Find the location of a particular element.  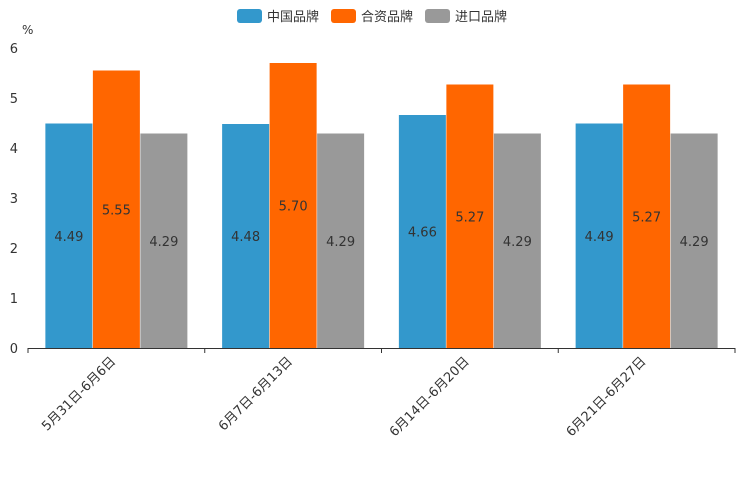

legend-item-china: 中国品牌 is located at coordinates (277, 15).